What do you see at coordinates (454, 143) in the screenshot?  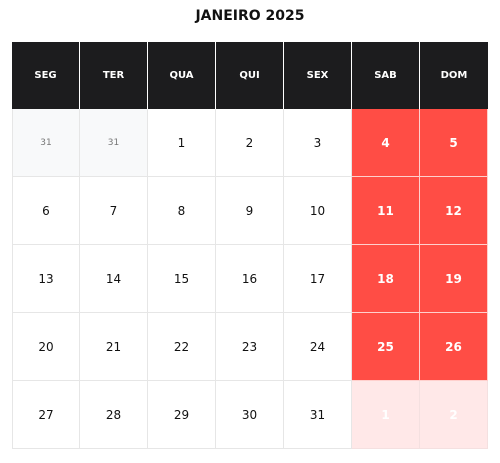 I see `day-cell: 5` at bounding box center [454, 143].